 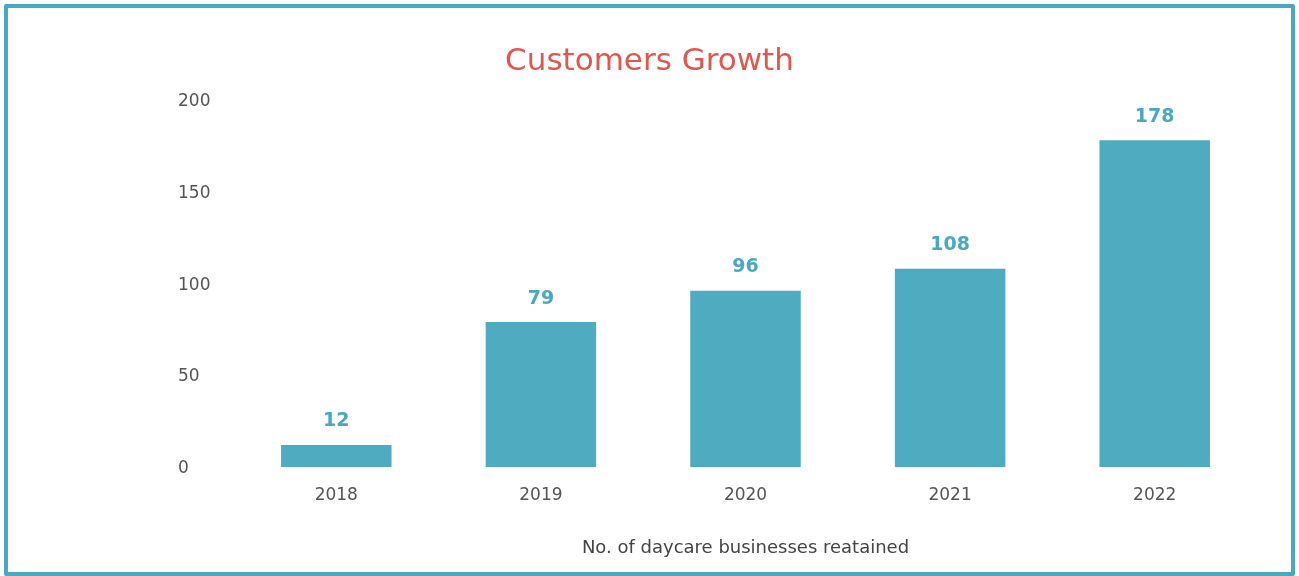 I want to click on y-tick-label: 100, so click(x=194, y=283).